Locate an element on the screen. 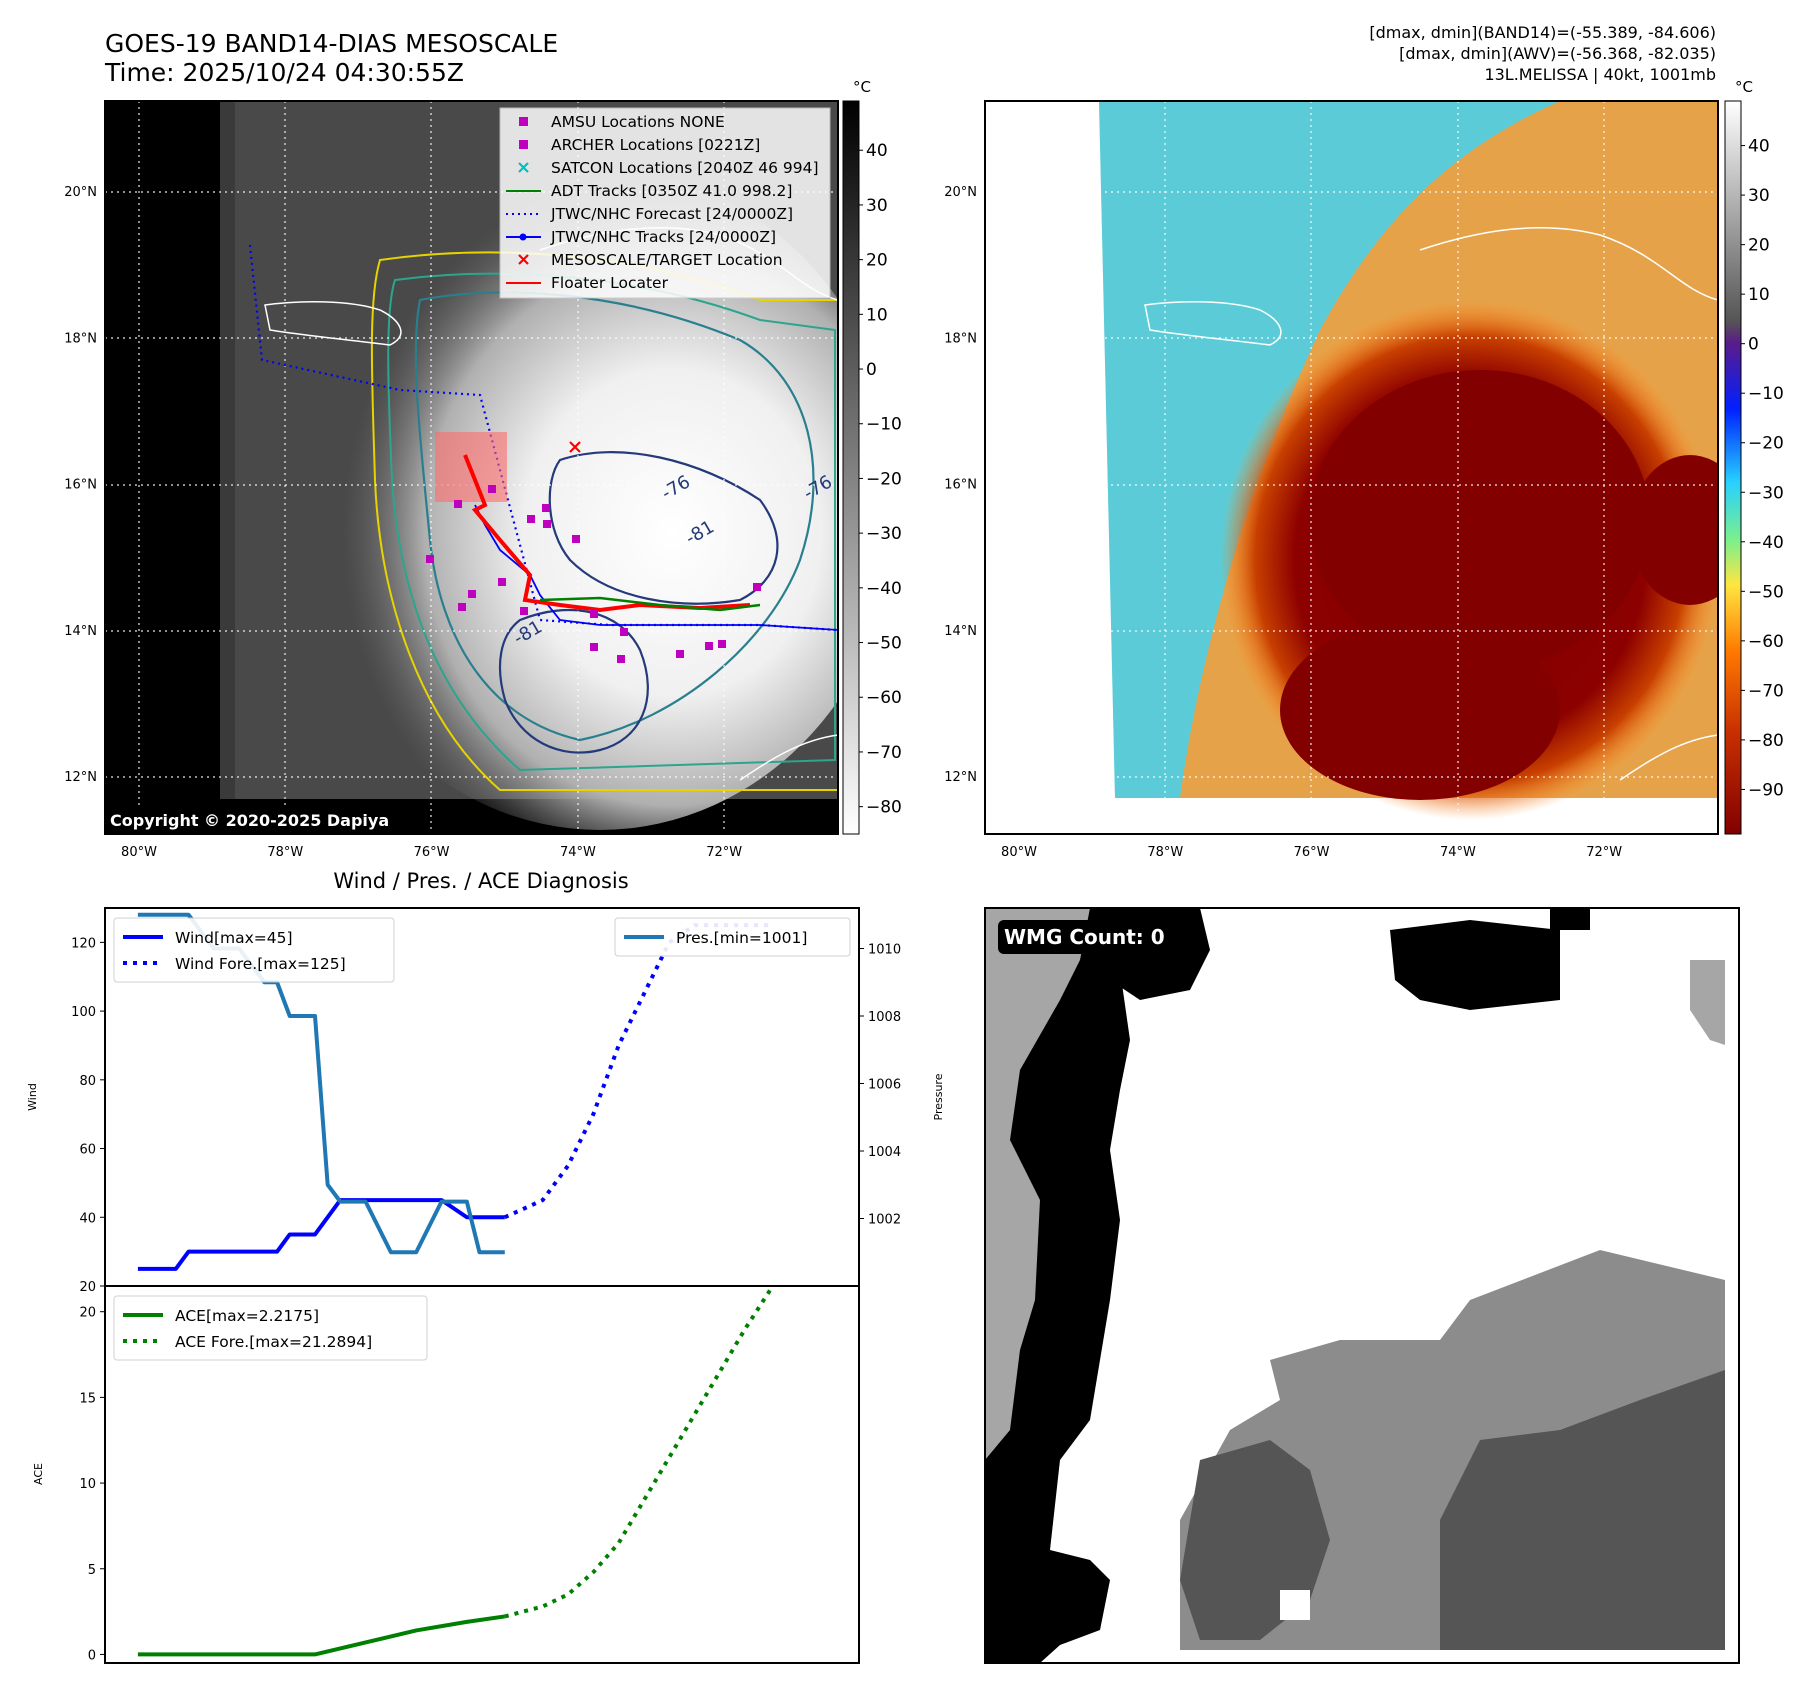 Image resolution: width=1797 pixels, height=1694 pixels. lon-label: 78°W is located at coordinates (1165, 852).